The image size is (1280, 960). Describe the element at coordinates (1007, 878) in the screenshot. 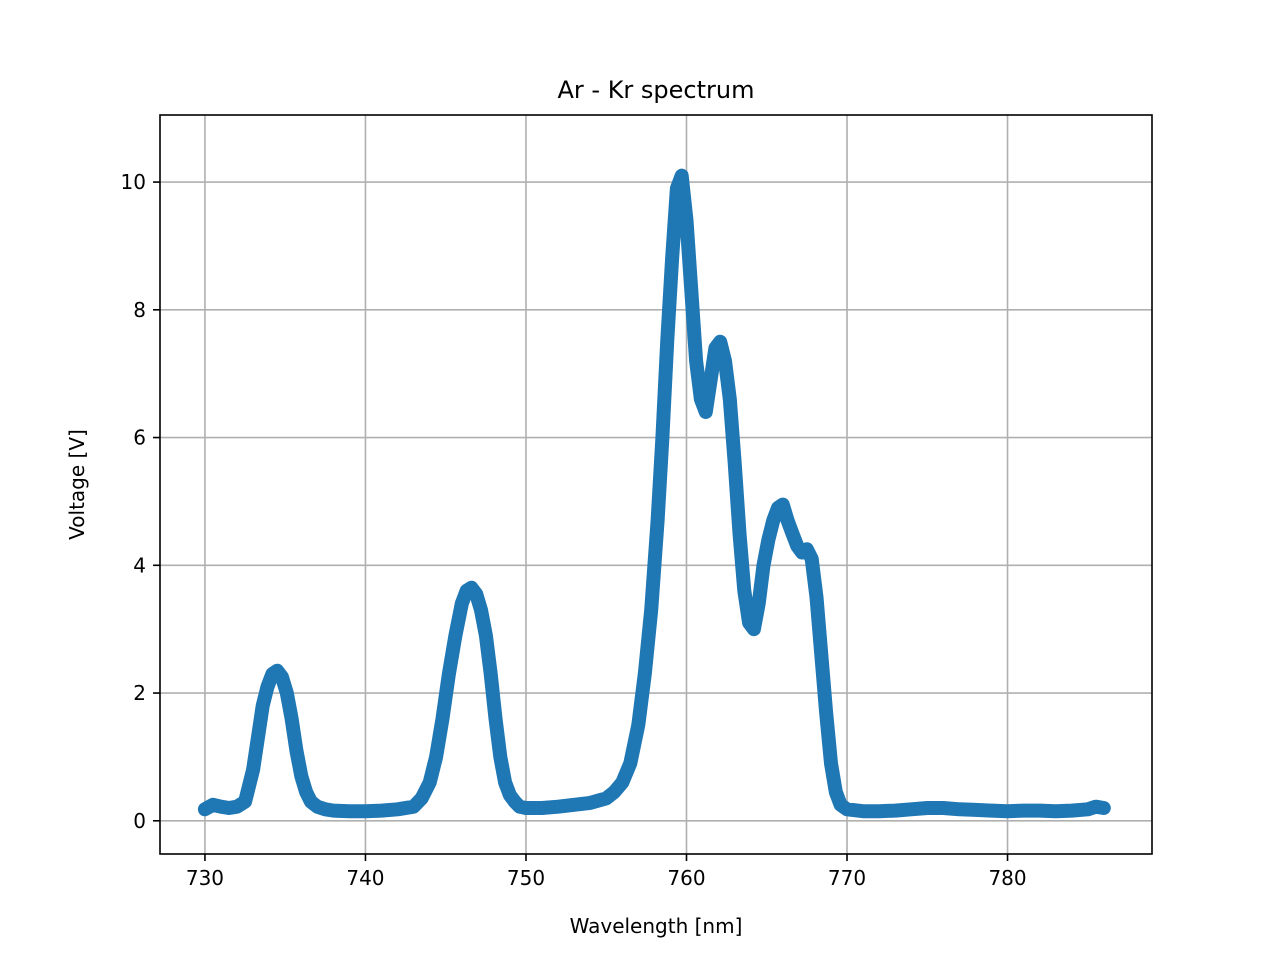

I see `x-tick-label: 780` at that location.